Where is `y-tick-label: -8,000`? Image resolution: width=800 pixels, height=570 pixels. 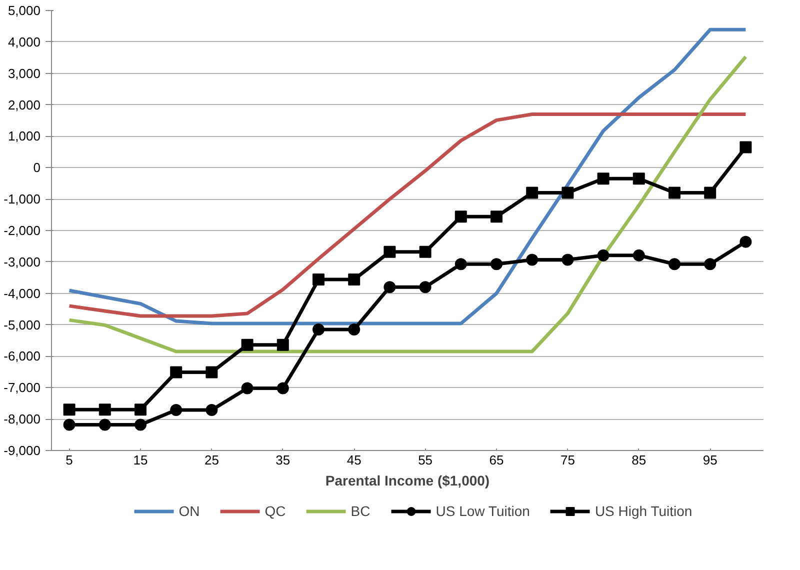 y-tick-label: -8,000 is located at coordinates (22, 419).